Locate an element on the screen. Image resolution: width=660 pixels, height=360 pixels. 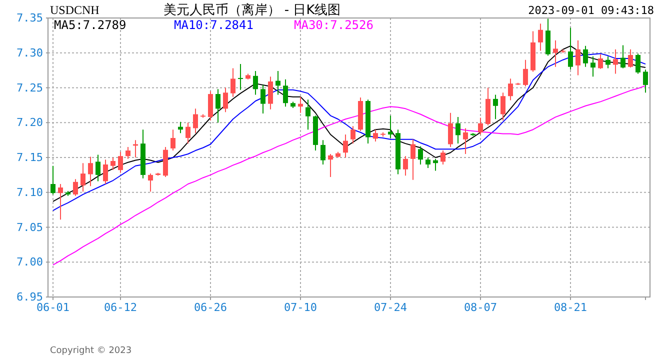
x-tick-label: 08-07 is located at coordinates (481, 307).